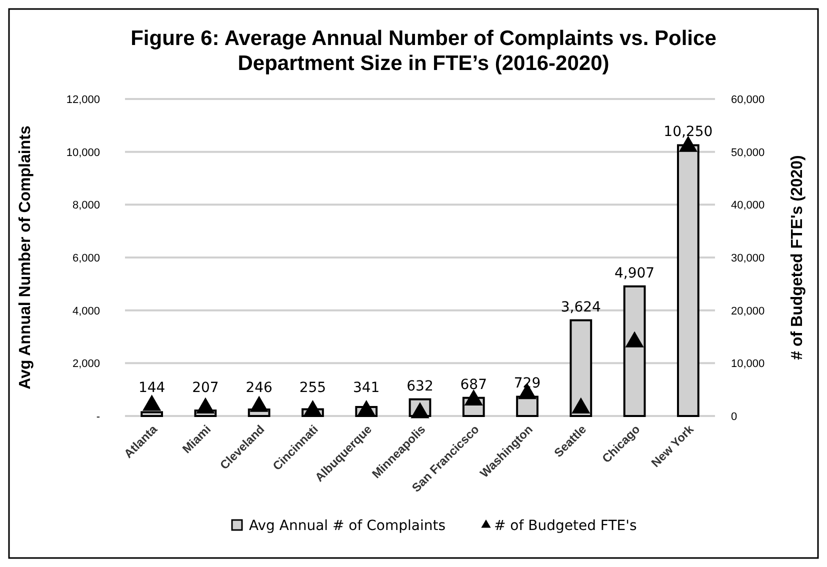 This screenshot has width=827, height=567. Describe the element at coordinates (86, 206) in the screenshot. I see `y-tick-label: 8,000` at that location.